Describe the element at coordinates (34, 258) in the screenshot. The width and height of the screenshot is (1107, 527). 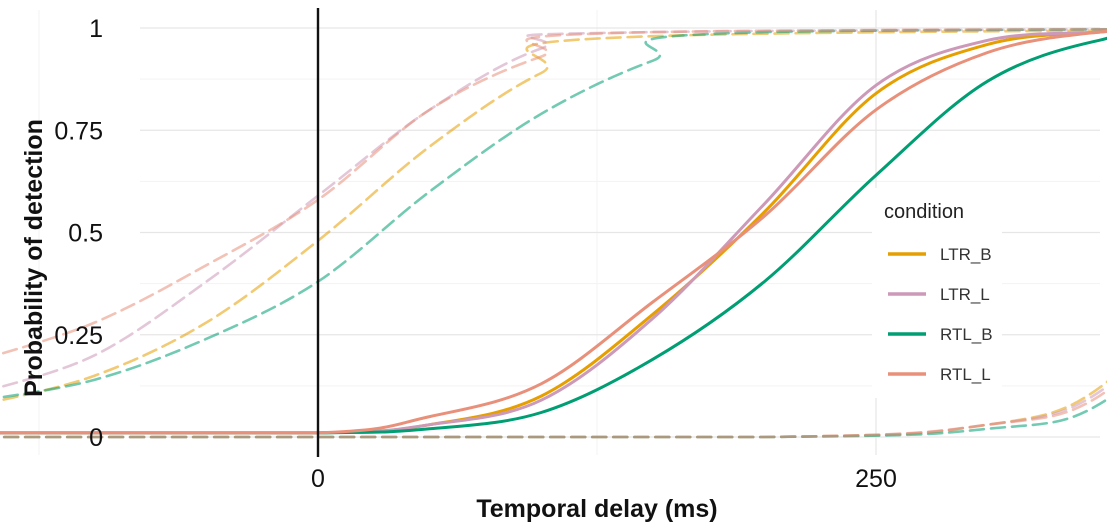
I see `y-axis-title: Probability of detection` at that location.